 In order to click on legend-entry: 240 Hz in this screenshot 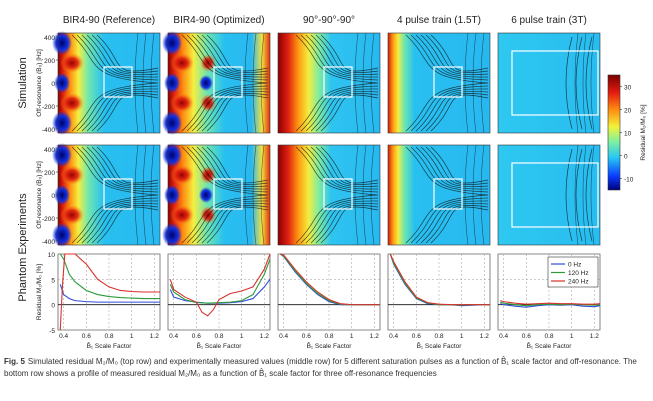, I will do `click(578, 282)`.